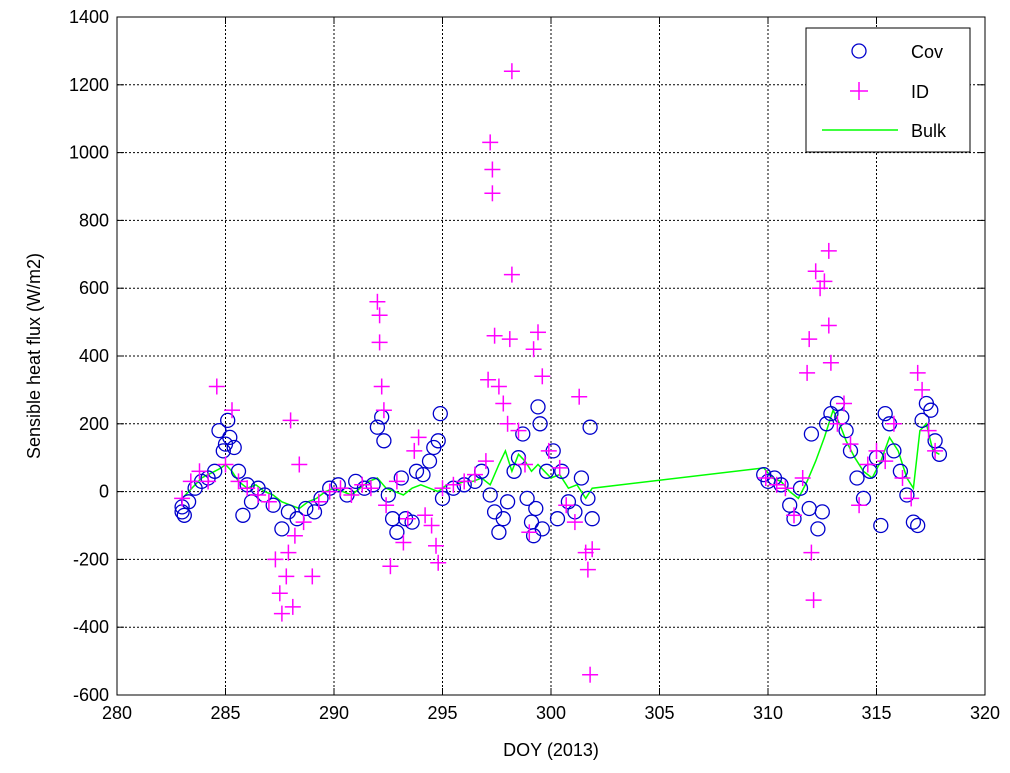 This screenshot has height=773, width=1010. What do you see at coordinates (927, 52) in the screenshot?
I see `legend-label-cov: Cov` at bounding box center [927, 52].